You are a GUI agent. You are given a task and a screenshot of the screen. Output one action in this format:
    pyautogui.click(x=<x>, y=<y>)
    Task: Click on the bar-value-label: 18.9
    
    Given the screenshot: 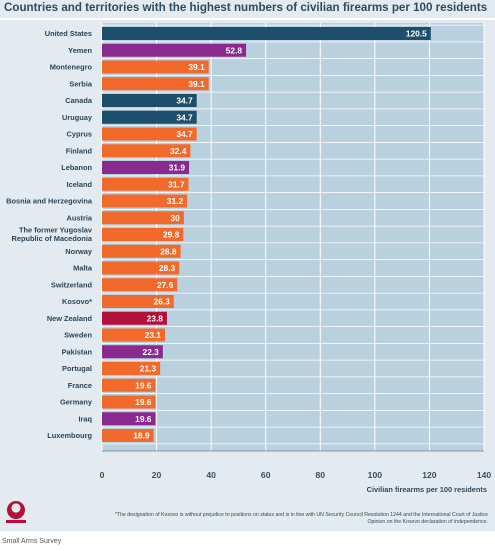 What is the action you would take?
    pyautogui.click(x=141, y=436)
    